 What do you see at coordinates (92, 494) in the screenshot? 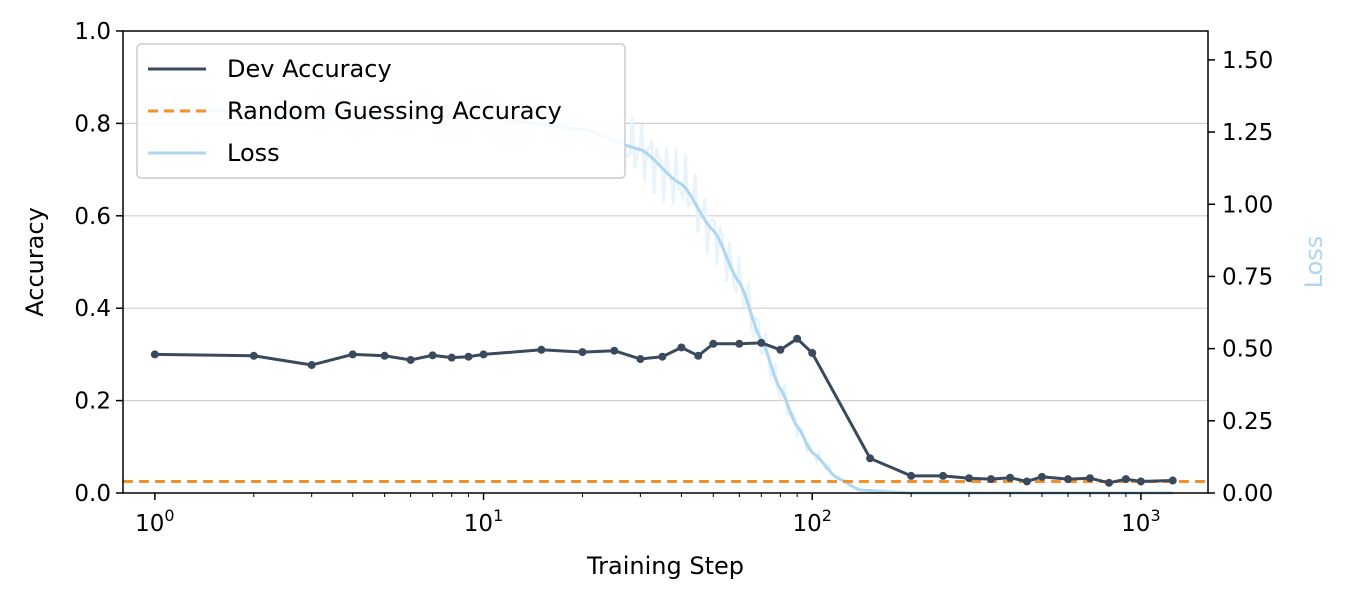
I see `y-tick-label: 0.0` at bounding box center [92, 494].